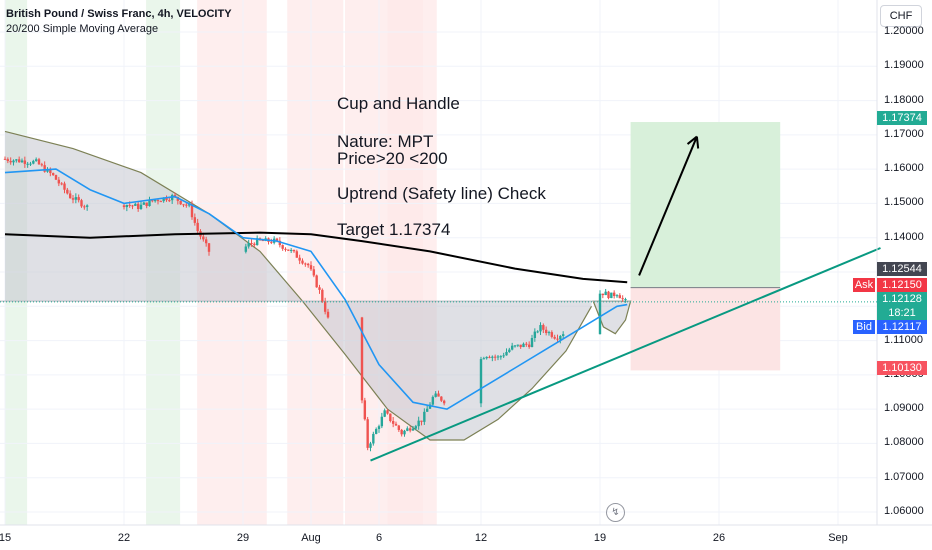 The image size is (932, 550). What do you see at coordinates (394, 229) in the screenshot?
I see `annotation-target: Target 1.17374` at bounding box center [394, 229].